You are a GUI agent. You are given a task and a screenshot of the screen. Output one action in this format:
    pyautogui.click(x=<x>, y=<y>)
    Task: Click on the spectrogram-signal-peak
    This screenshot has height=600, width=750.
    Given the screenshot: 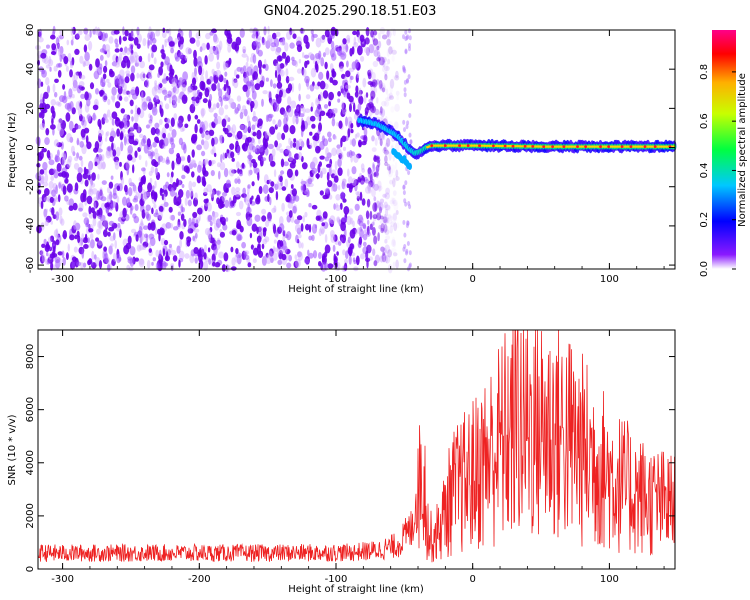 What is the action you would take?
    pyautogui.click(x=585, y=147)
    